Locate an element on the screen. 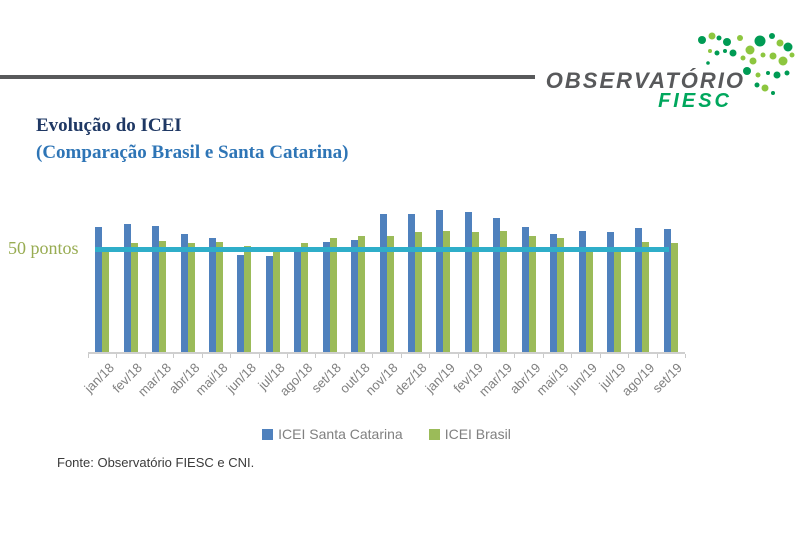 The height and width of the screenshot is (533, 800). x-axis is located at coordinates (386, 353).